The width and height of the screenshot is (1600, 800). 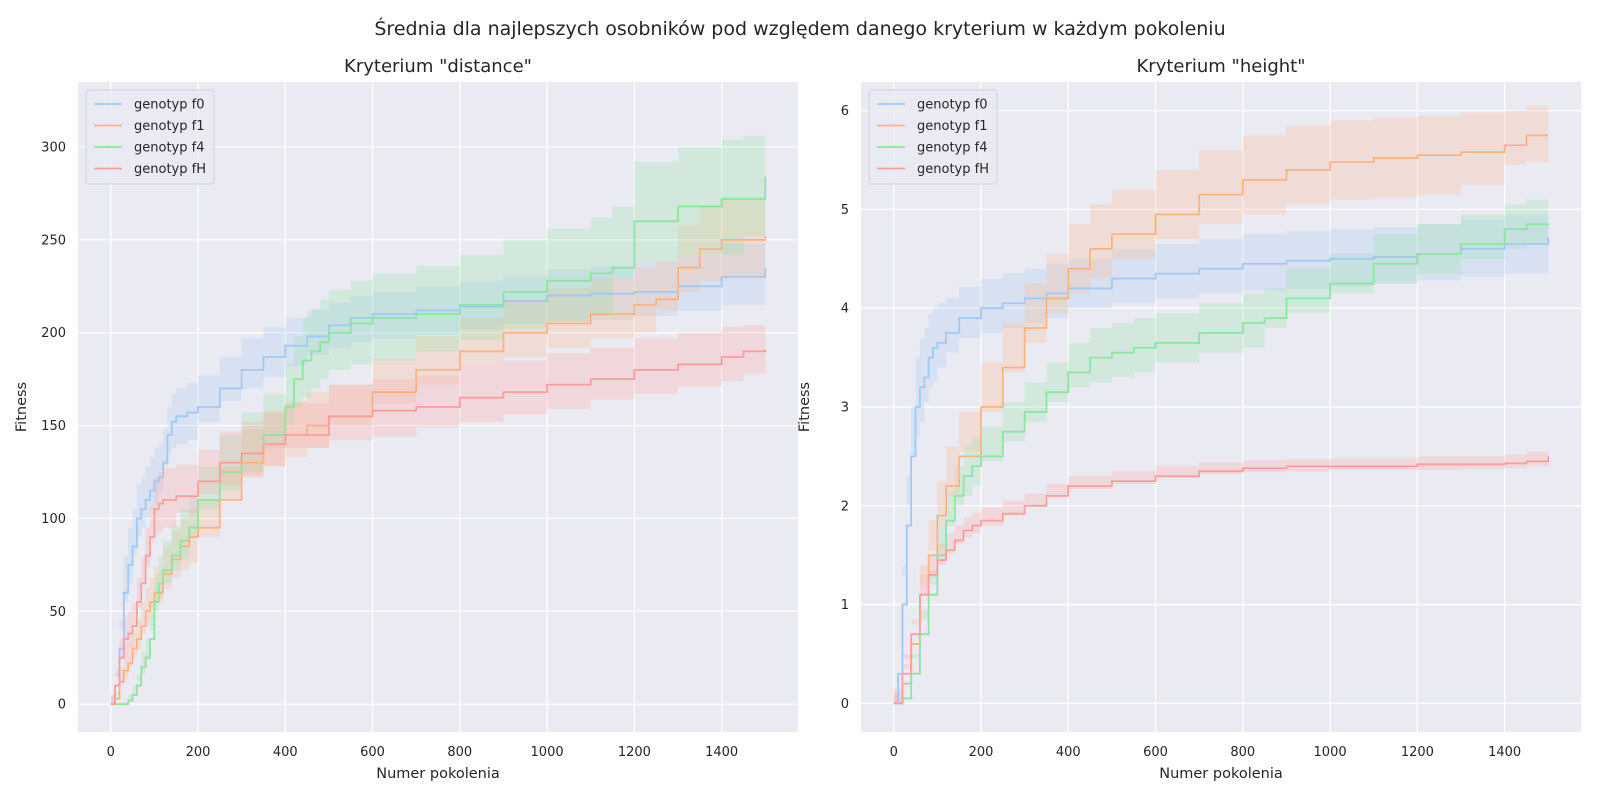 What do you see at coordinates (845, 111) in the screenshot?
I see `y-tick-label: 6` at bounding box center [845, 111].